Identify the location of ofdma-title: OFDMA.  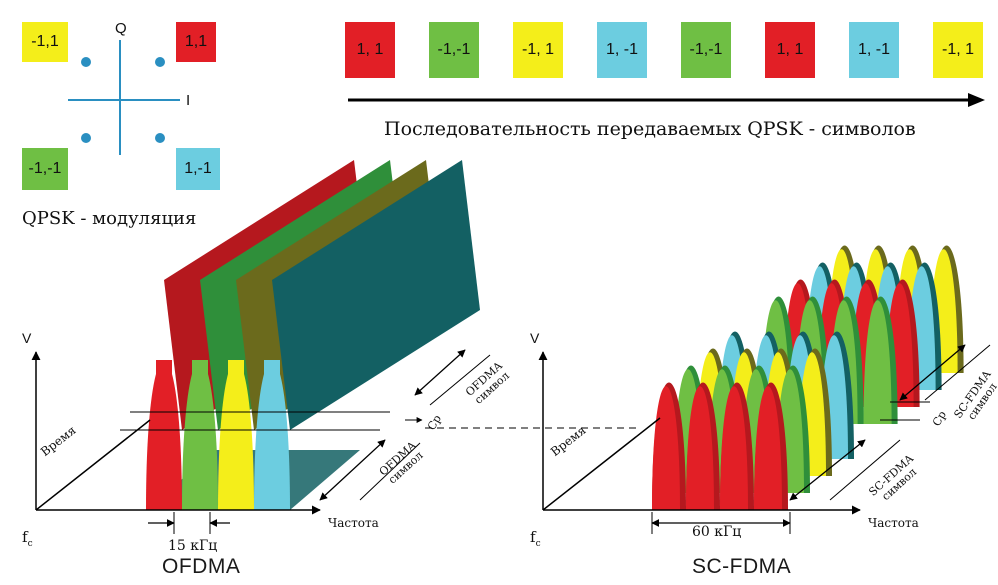
(201, 566).